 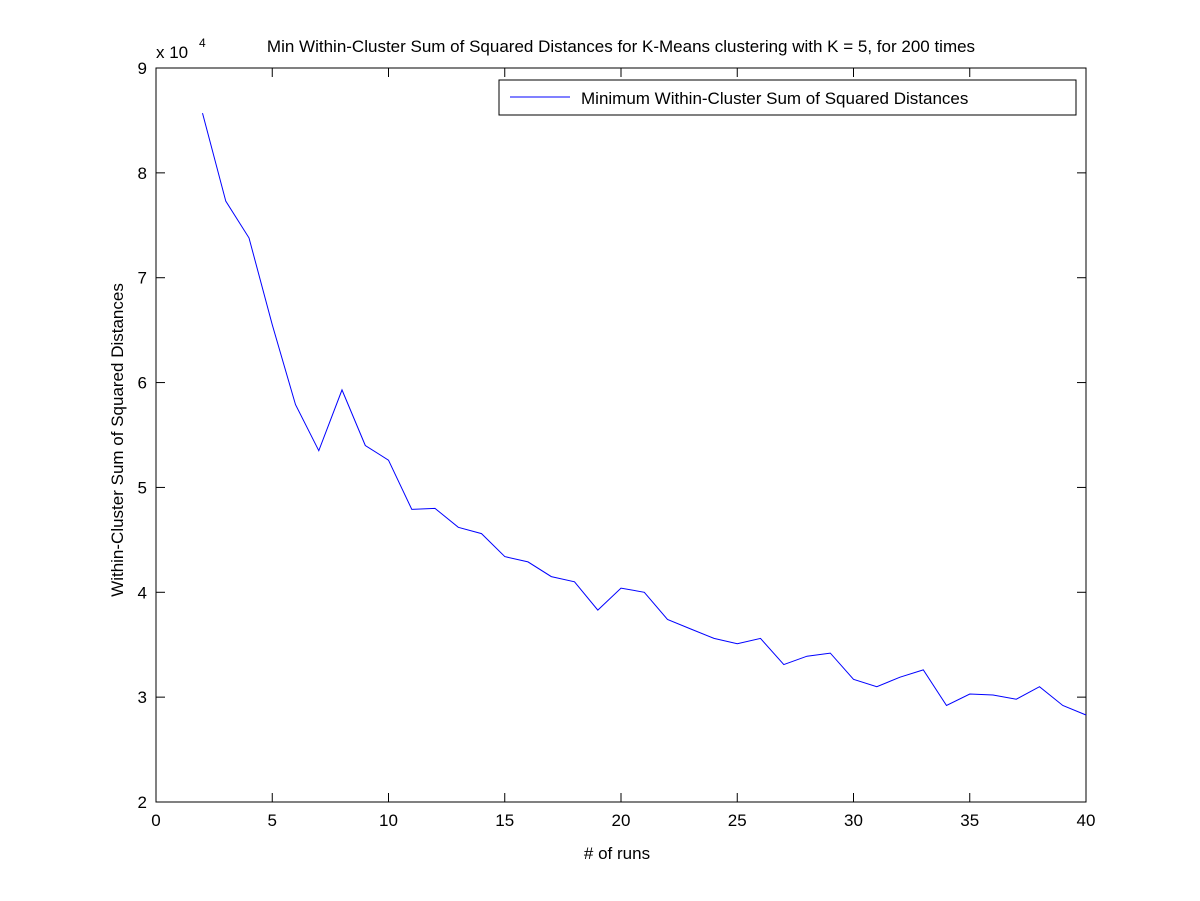 What do you see at coordinates (172, 52) in the screenshot?
I see `y-multiplier-label: x 10` at bounding box center [172, 52].